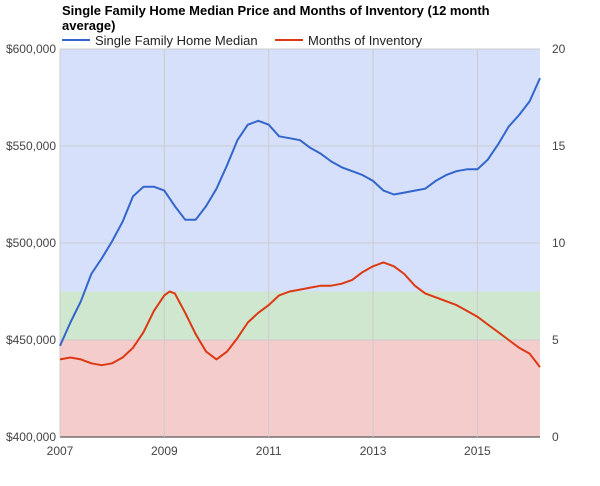  Describe the element at coordinates (60, 451) in the screenshot. I see `x-tick-label-0: 2007` at that location.